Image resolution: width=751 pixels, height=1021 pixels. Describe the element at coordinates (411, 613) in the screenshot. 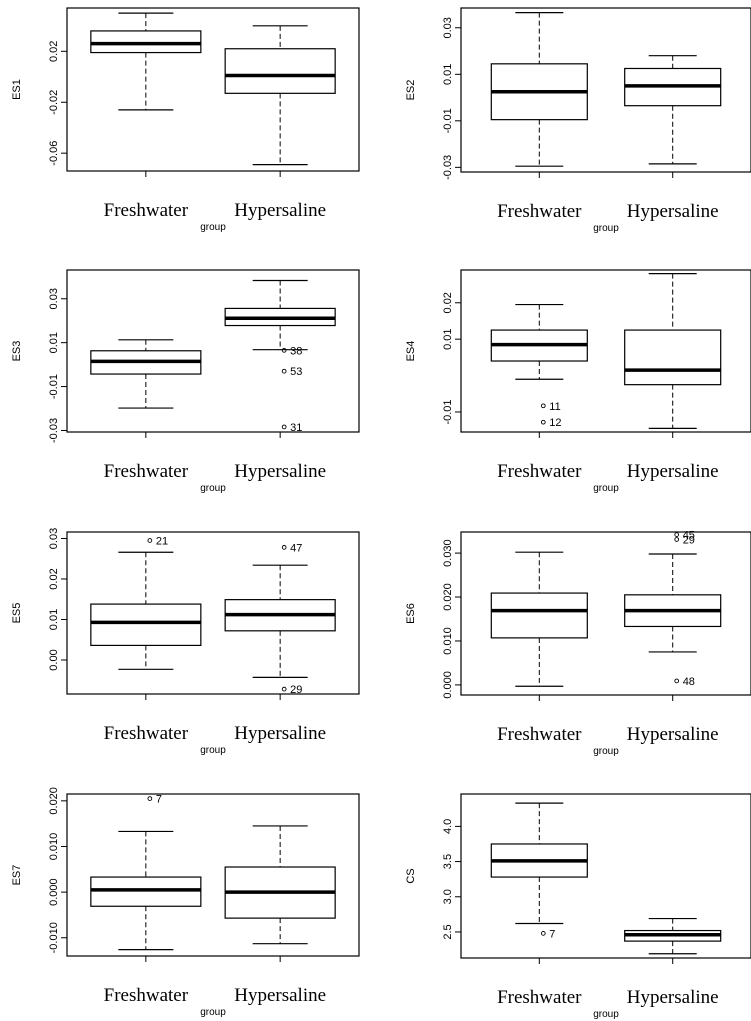

I see `y-axis-label: ES6` at that location.